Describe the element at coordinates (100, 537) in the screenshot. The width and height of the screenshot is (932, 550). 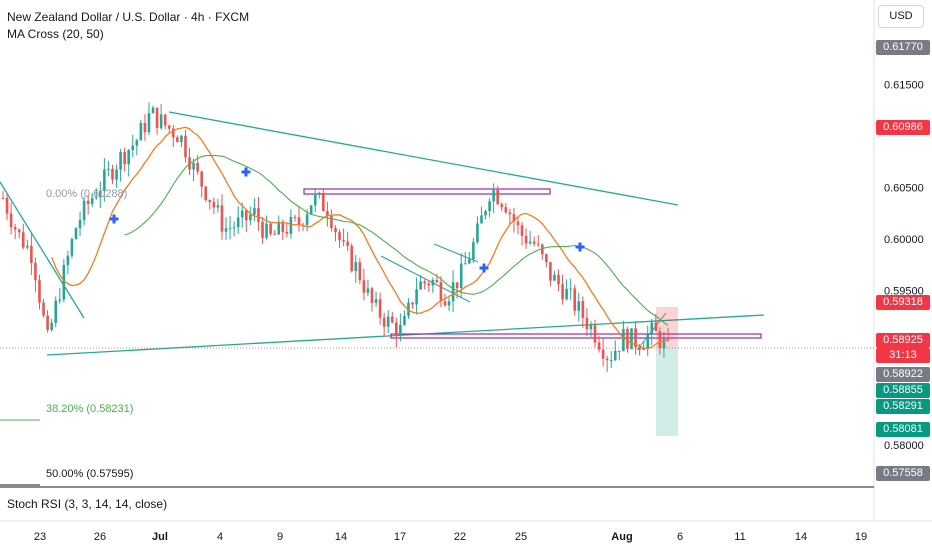
I see `x-tick-label: 26` at that location.